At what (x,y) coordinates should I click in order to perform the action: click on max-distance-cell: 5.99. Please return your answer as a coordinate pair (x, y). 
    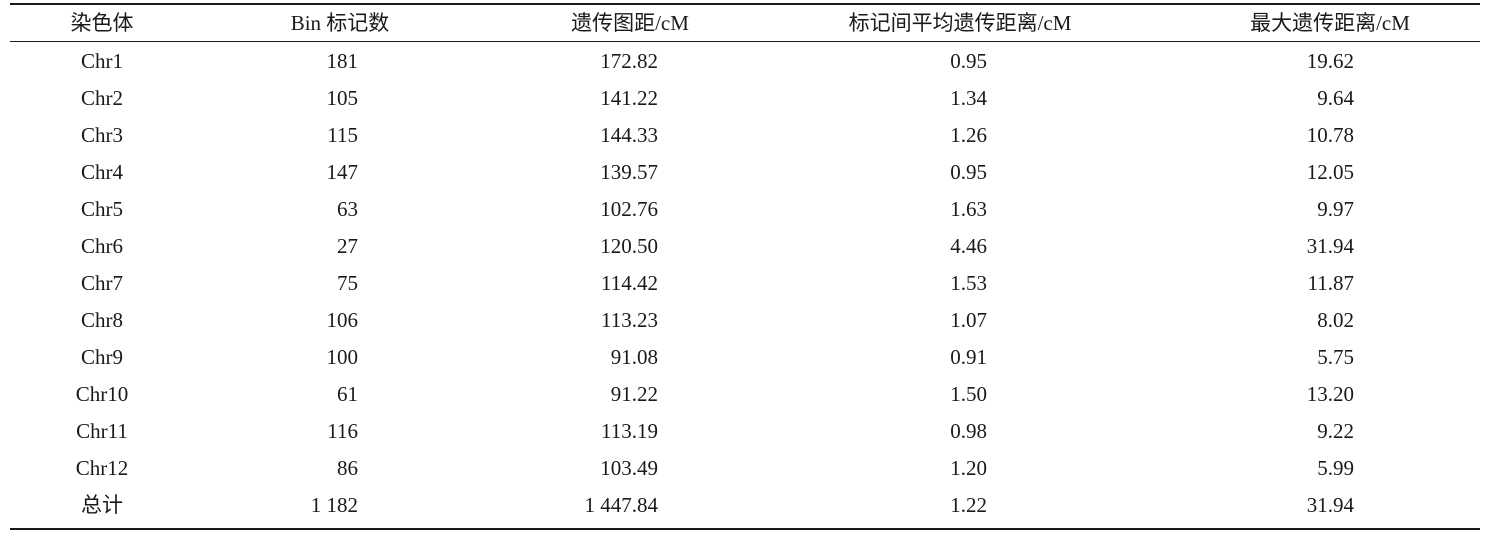
    Looking at the image, I should click on (1335, 468).